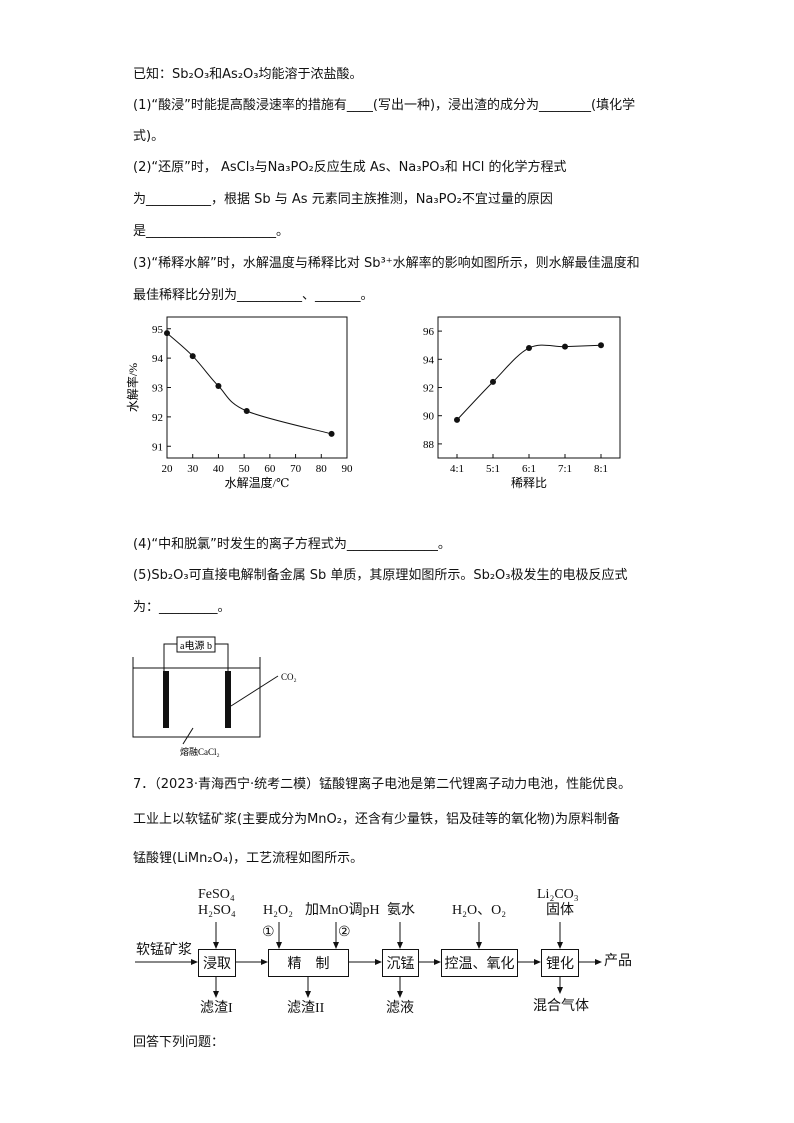  What do you see at coordinates (253, 295) in the screenshot?
I see `question-3-cont: 最佳稀释比分别为__________、_______。` at bounding box center [253, 295].